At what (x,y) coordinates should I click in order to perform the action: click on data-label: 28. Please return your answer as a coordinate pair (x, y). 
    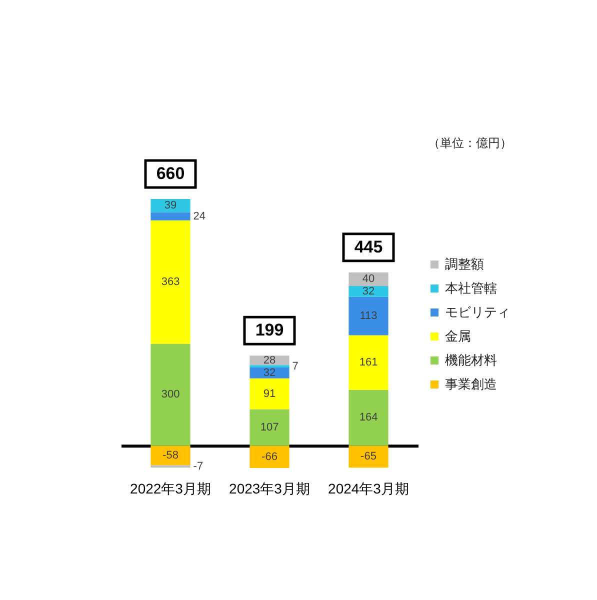
    Looking at the image, I should click on (269, 360).